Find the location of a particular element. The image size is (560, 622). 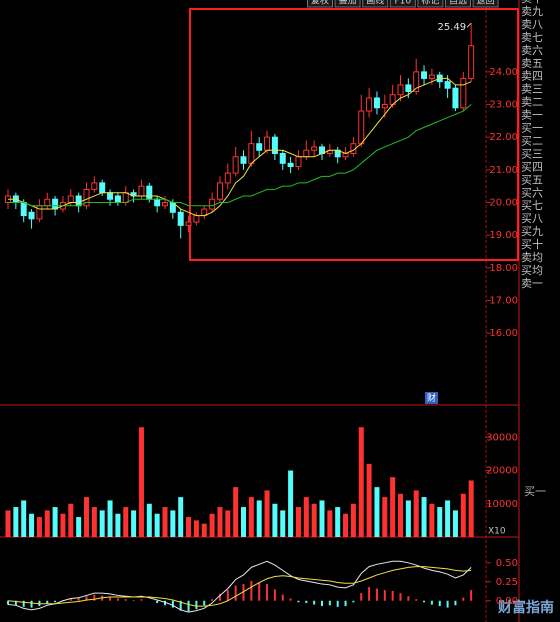

order-book-label: 买十 is located at coordinates (532, 244).